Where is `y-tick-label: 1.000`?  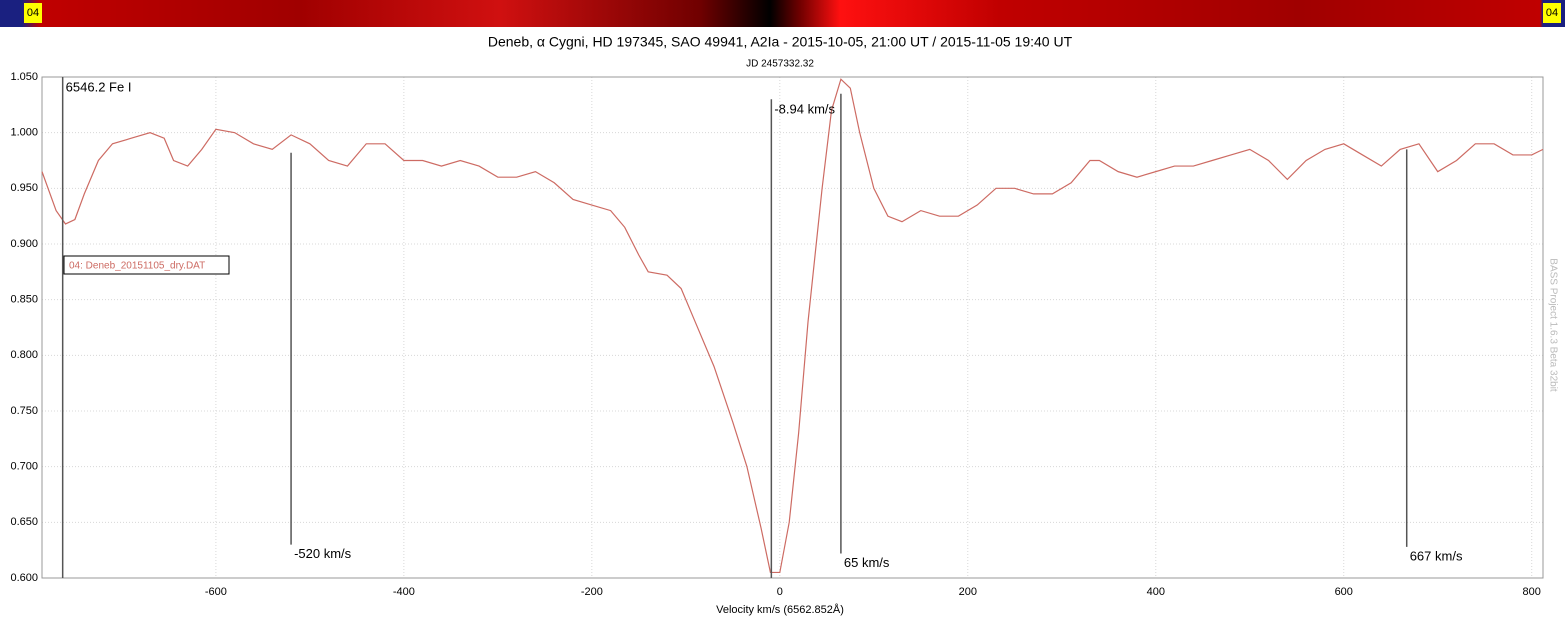 y-tick-label: 1.000 is located at coordinates (24, 133).